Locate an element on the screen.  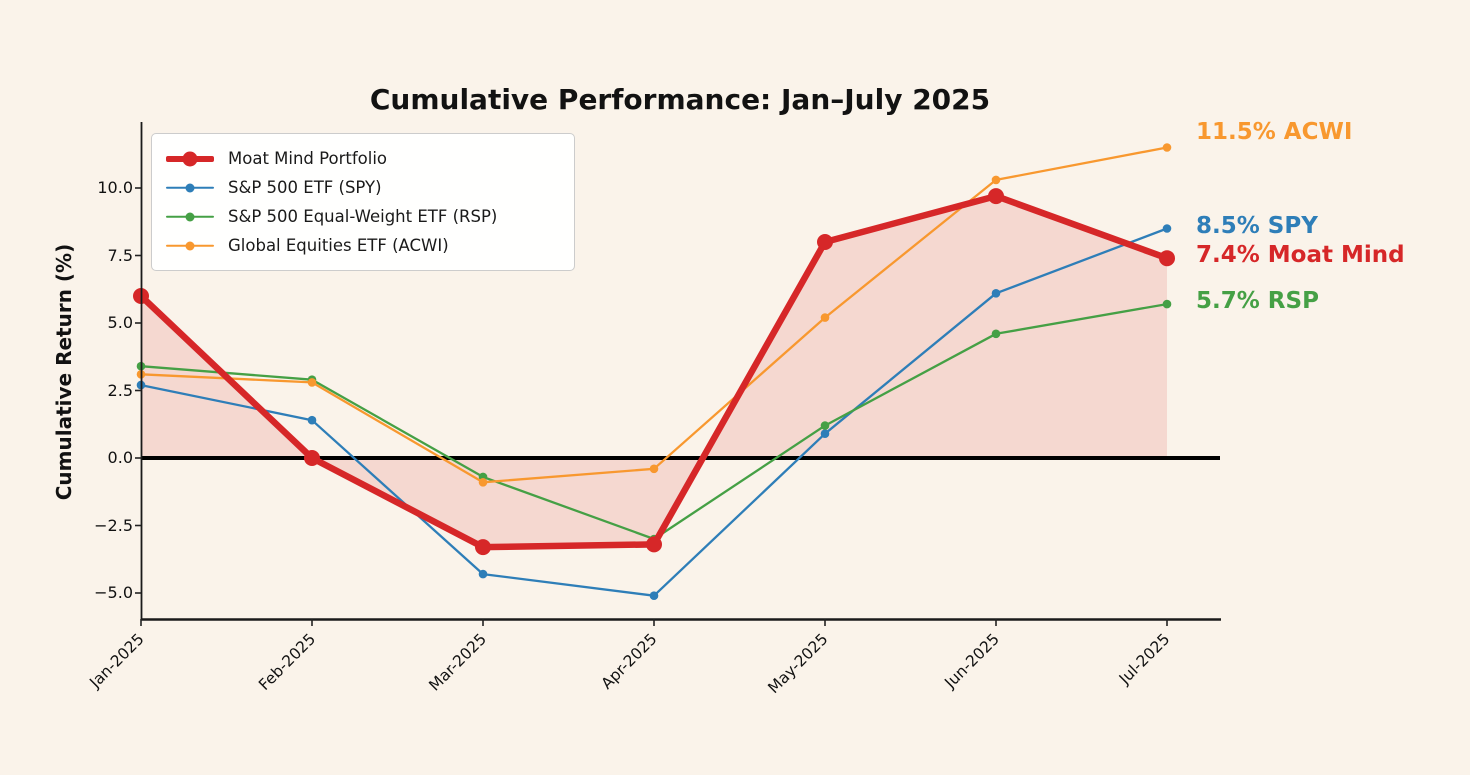
data-point-moat-May-2025 is located at coordinates (825, 242).